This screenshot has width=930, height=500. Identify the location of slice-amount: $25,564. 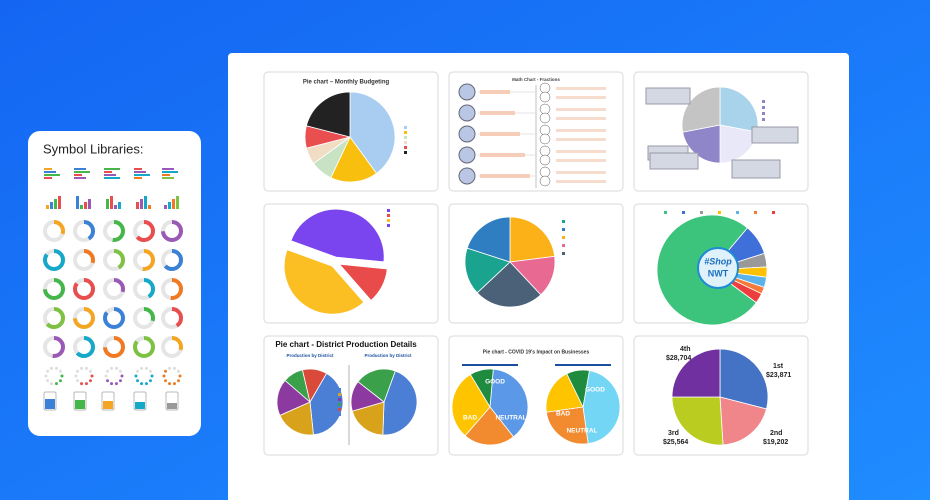
(675, 442).